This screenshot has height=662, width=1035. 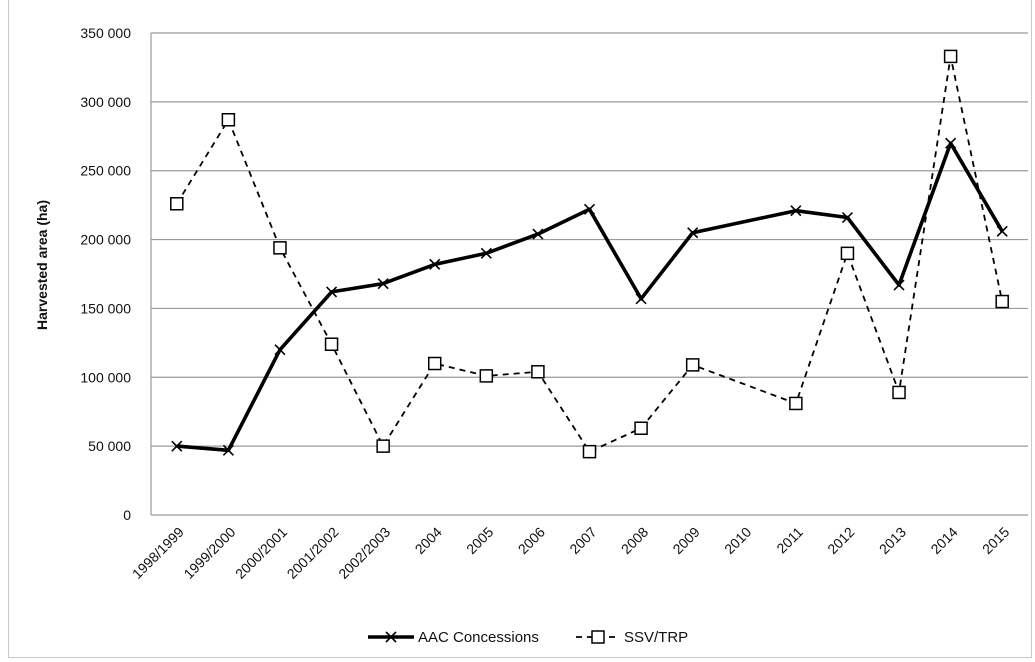 What do you see at coordinates (105, 33) in the screenshot?
I see `y-tick-label: 350 000` at bounding box center [105, 33].